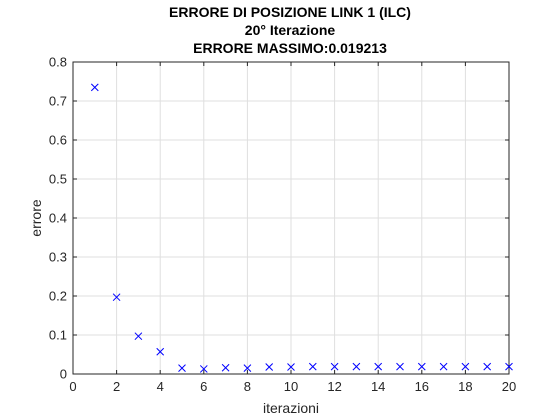 The width and height of the screenshot is (560, 420). What do you see at coordinates (58, 335) in the screenshot?
I see `y-tick-label: 0.1` at bounding box center [58, 335].